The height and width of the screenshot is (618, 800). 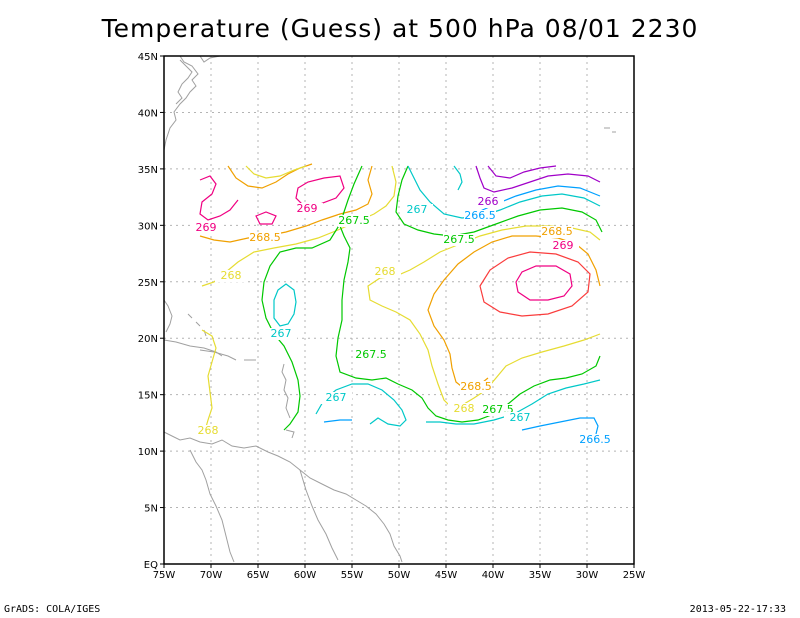 What do you see at coordinates (168, 316) in the screenshot?
I see `coast-florida` at bounding box center [168, 316].